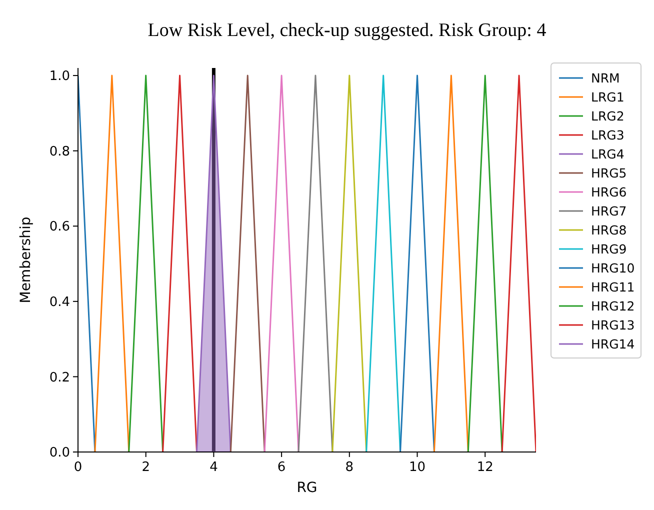 The image size is (654, 510). I want to click on y-axis-title: Membership, so click(26, 260).